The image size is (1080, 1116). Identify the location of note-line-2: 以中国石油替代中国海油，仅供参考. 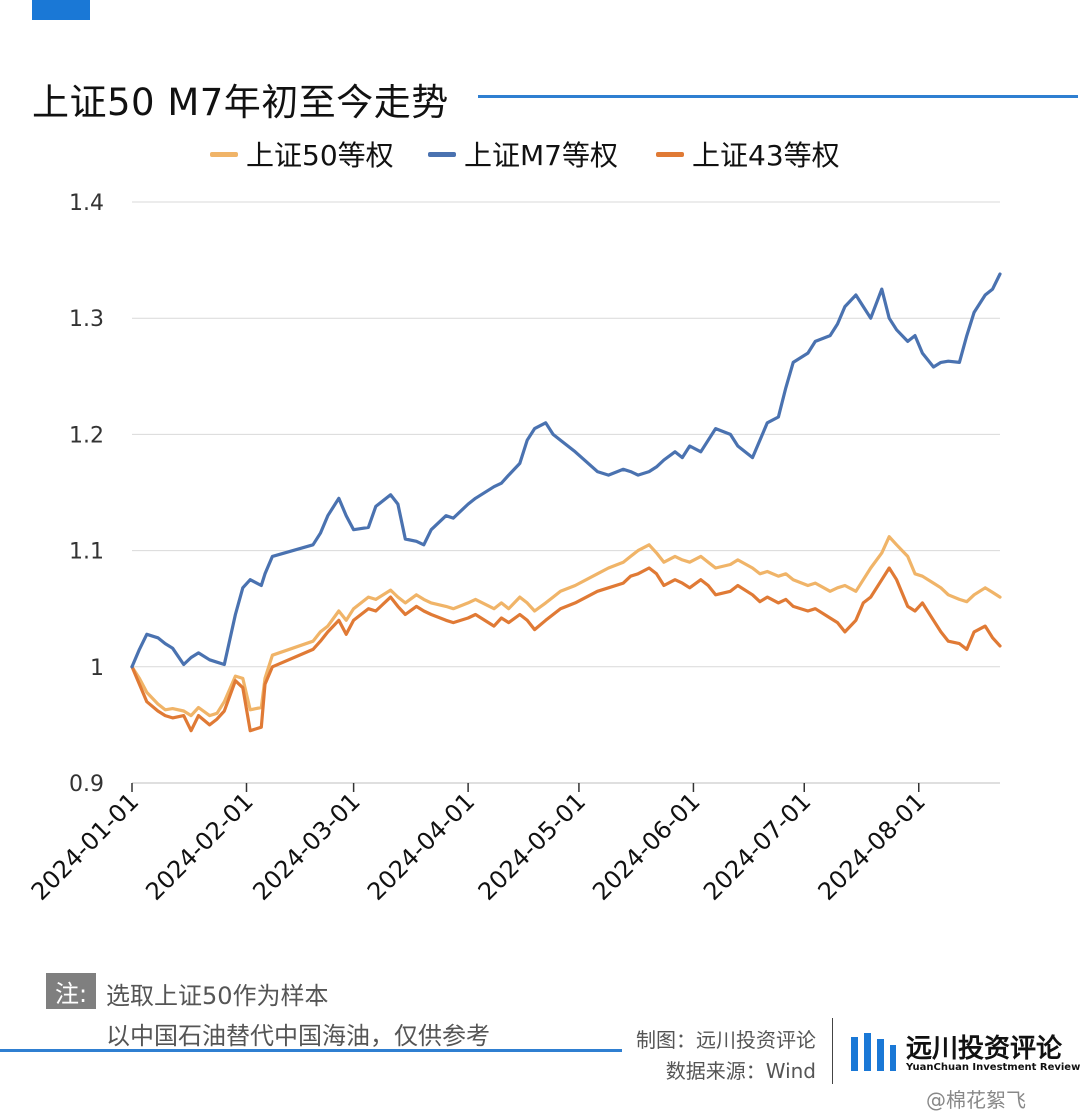
(298, 1036).